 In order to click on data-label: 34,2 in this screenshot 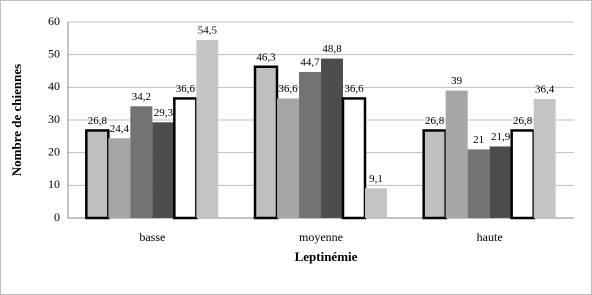, I will do `click(141, 97)`.